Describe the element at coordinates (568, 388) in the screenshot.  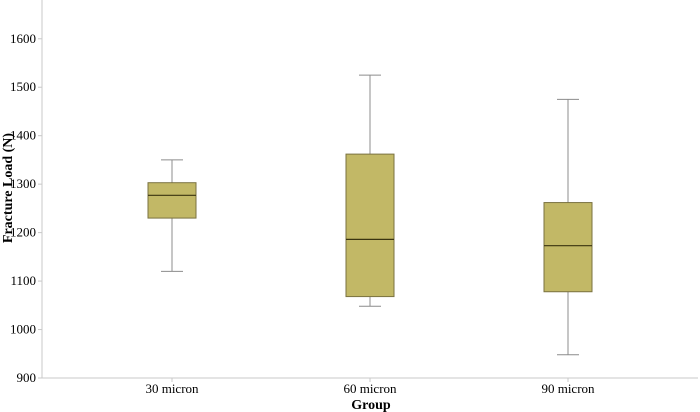
I see `x-tick-label: 90 micron` at that location.